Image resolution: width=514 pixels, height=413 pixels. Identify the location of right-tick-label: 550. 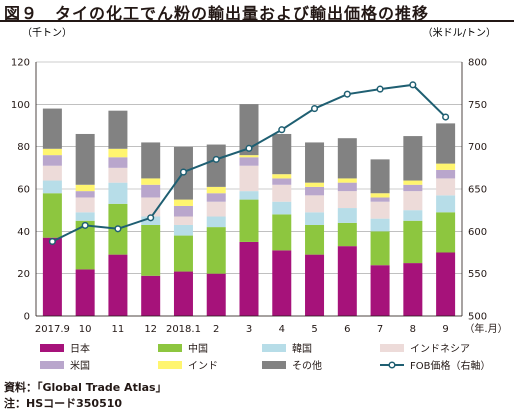
(477, 274).